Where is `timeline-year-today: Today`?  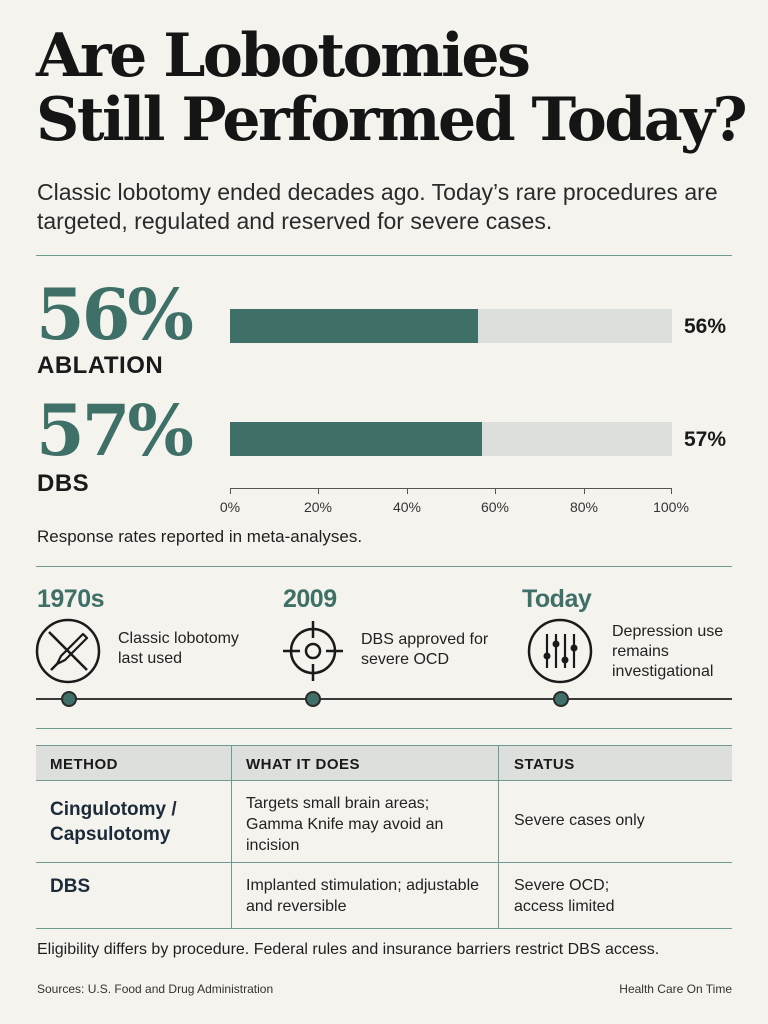
timeline-year-today: Today is located at coordinates (557, 599).